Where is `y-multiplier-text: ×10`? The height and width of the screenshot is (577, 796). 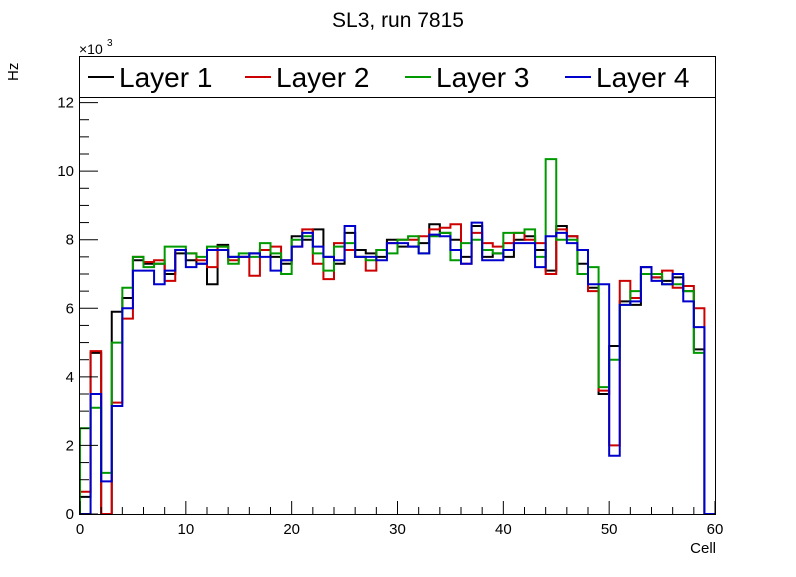 y-multiplier-text: ×10 is located at coordinates (91, 49).